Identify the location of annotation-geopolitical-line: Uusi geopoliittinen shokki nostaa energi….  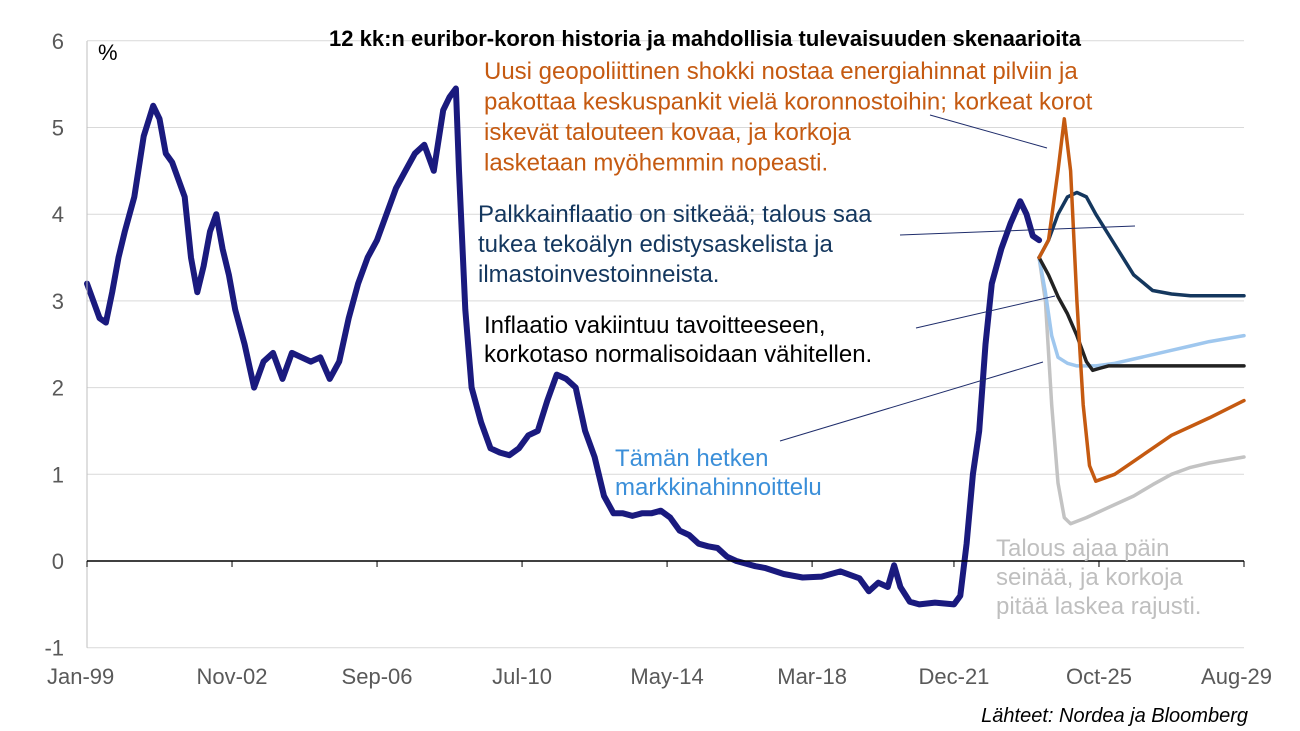
(781, 71).